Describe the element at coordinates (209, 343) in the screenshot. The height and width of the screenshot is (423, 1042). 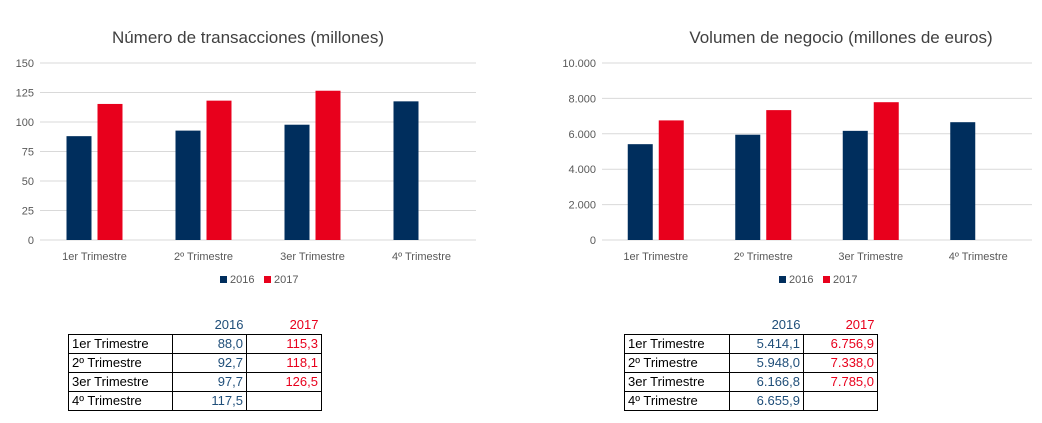
I see `value-2016: 88,0` at that location.